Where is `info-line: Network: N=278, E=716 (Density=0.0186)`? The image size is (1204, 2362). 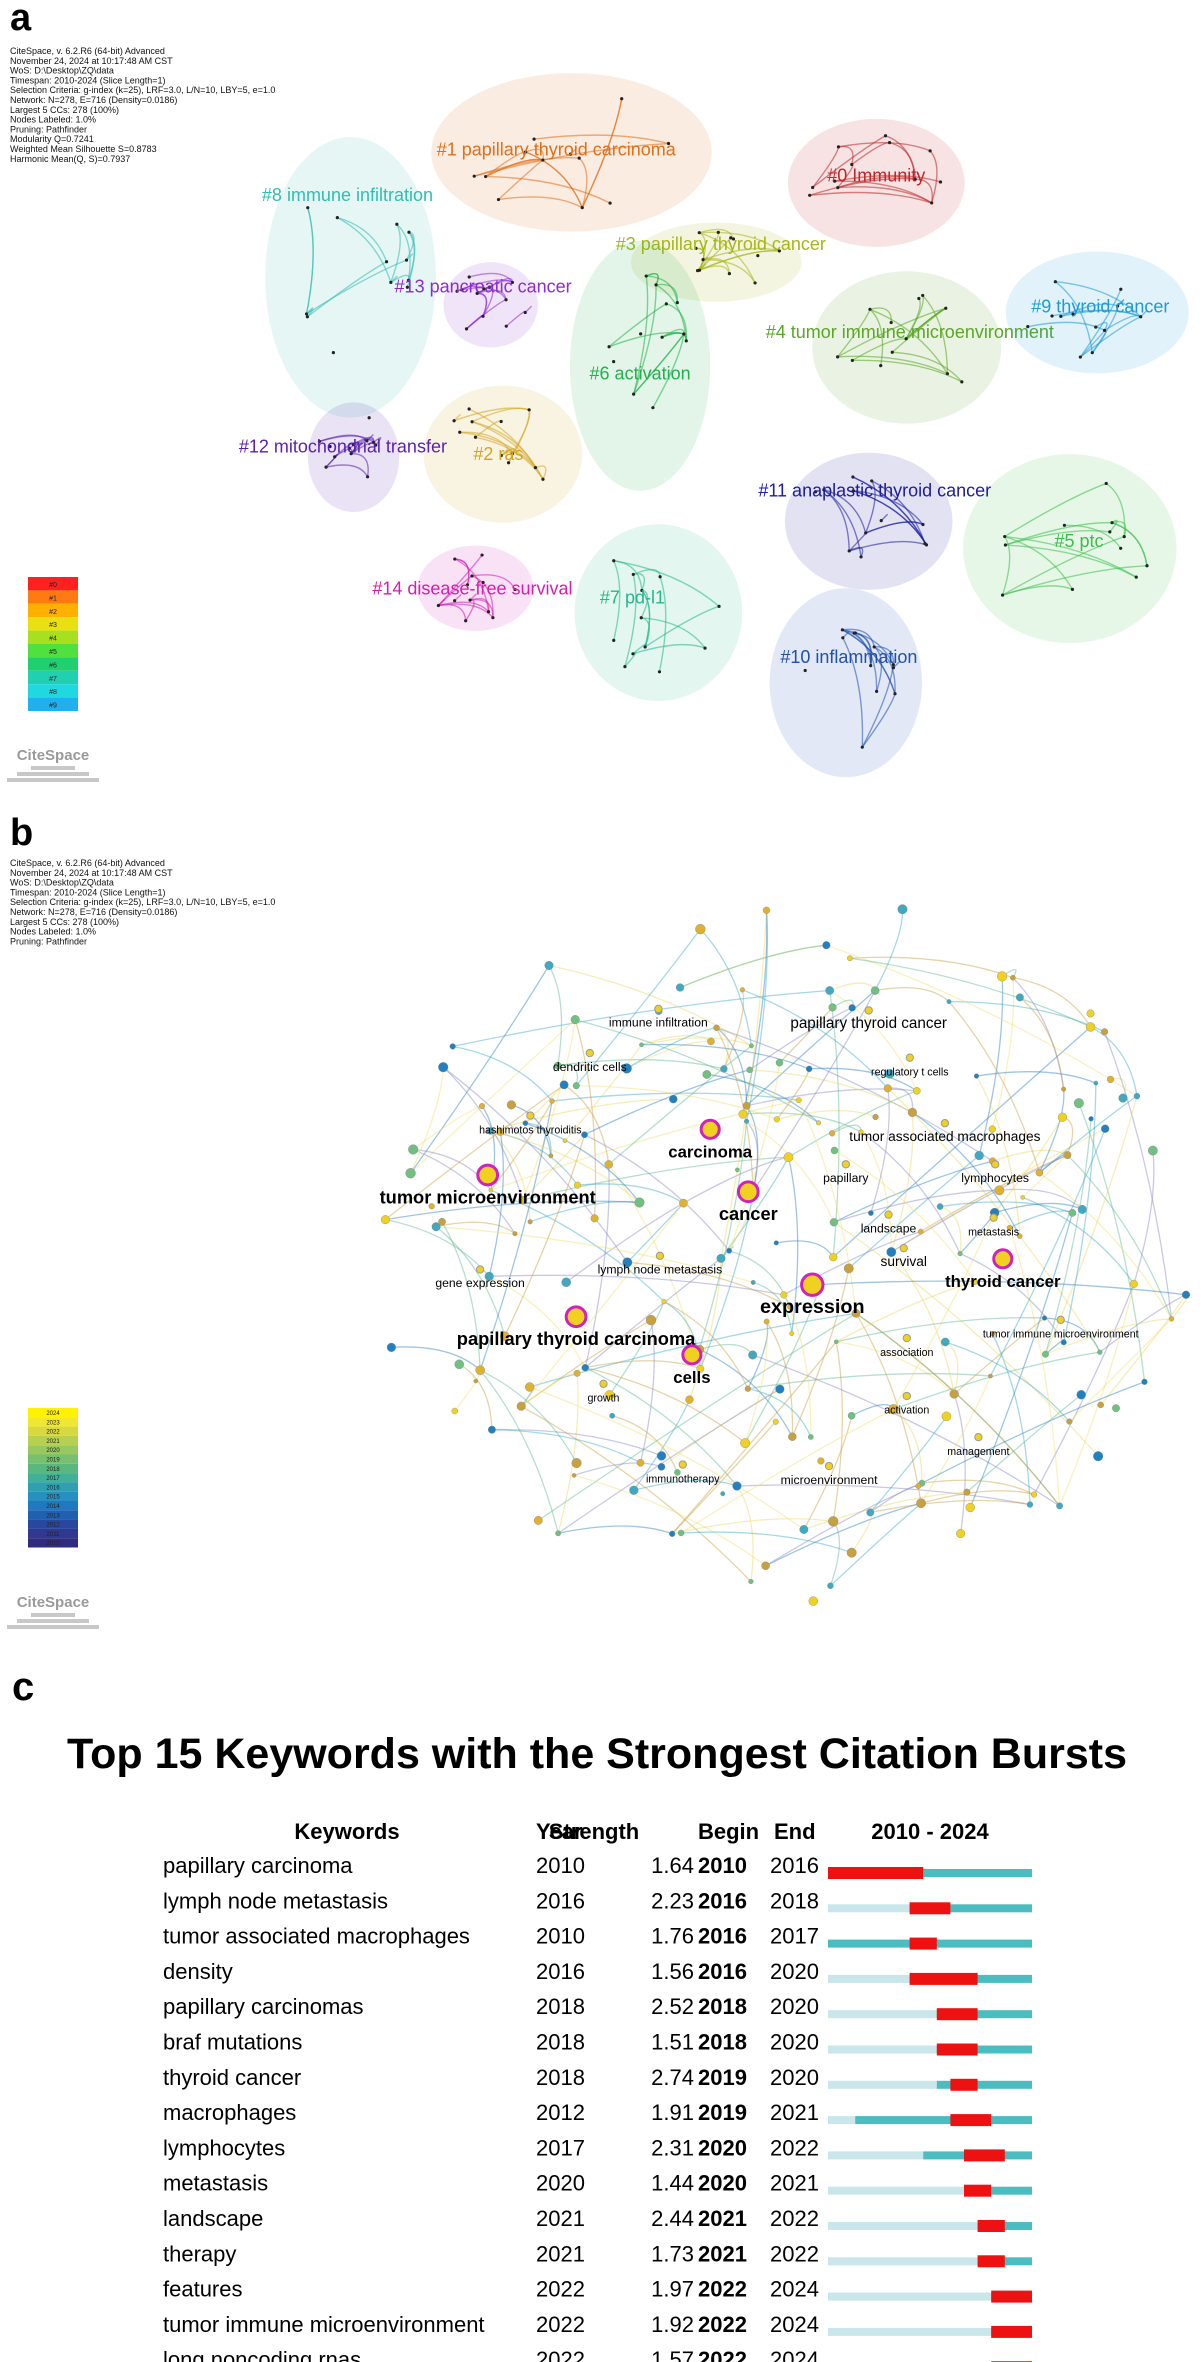 info-line: Network: N=278, E=716 (Density=0.0186) is located at coordinates (93, 100).